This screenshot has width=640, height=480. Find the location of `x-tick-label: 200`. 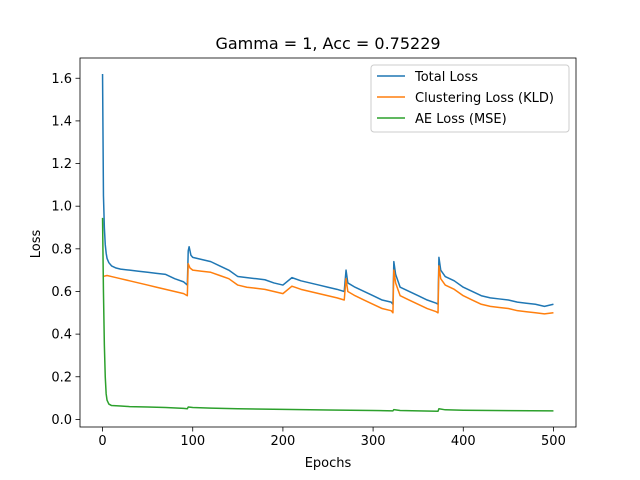

x-tick-label: 200 is located at coordinates (282, 441).